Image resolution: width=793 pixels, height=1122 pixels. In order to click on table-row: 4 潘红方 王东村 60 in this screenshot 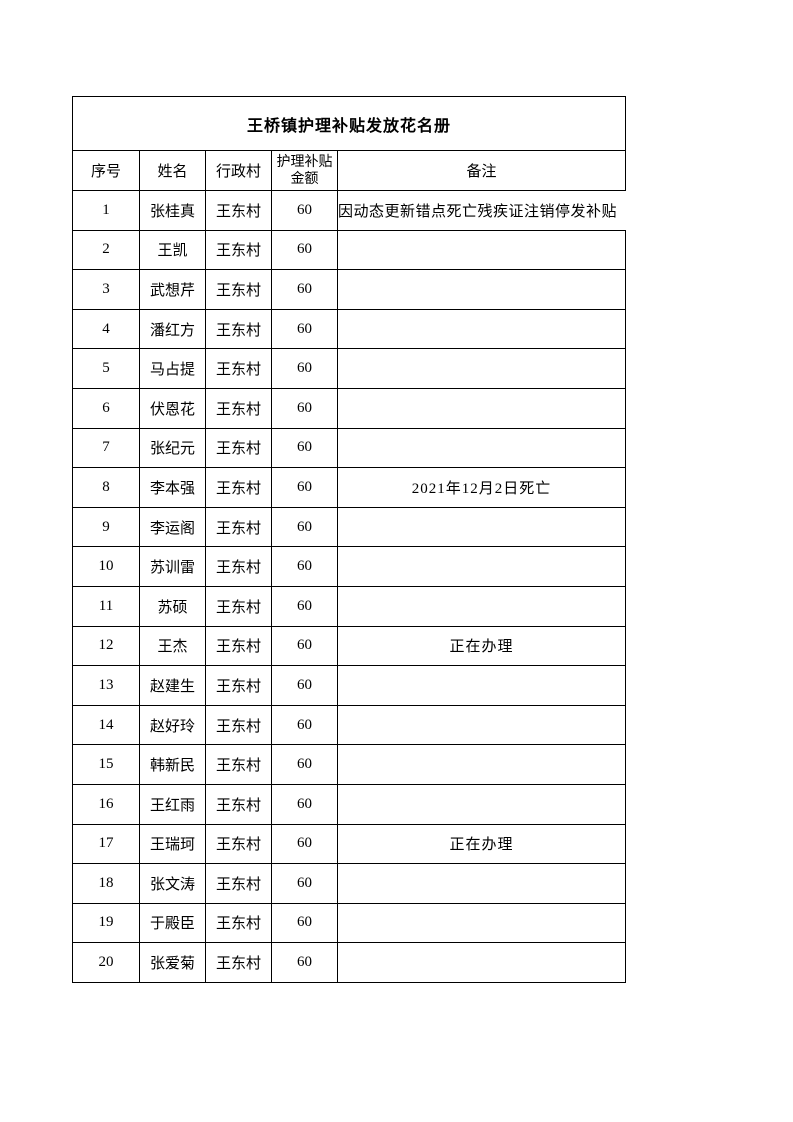, I will do `click(349, 329)`.